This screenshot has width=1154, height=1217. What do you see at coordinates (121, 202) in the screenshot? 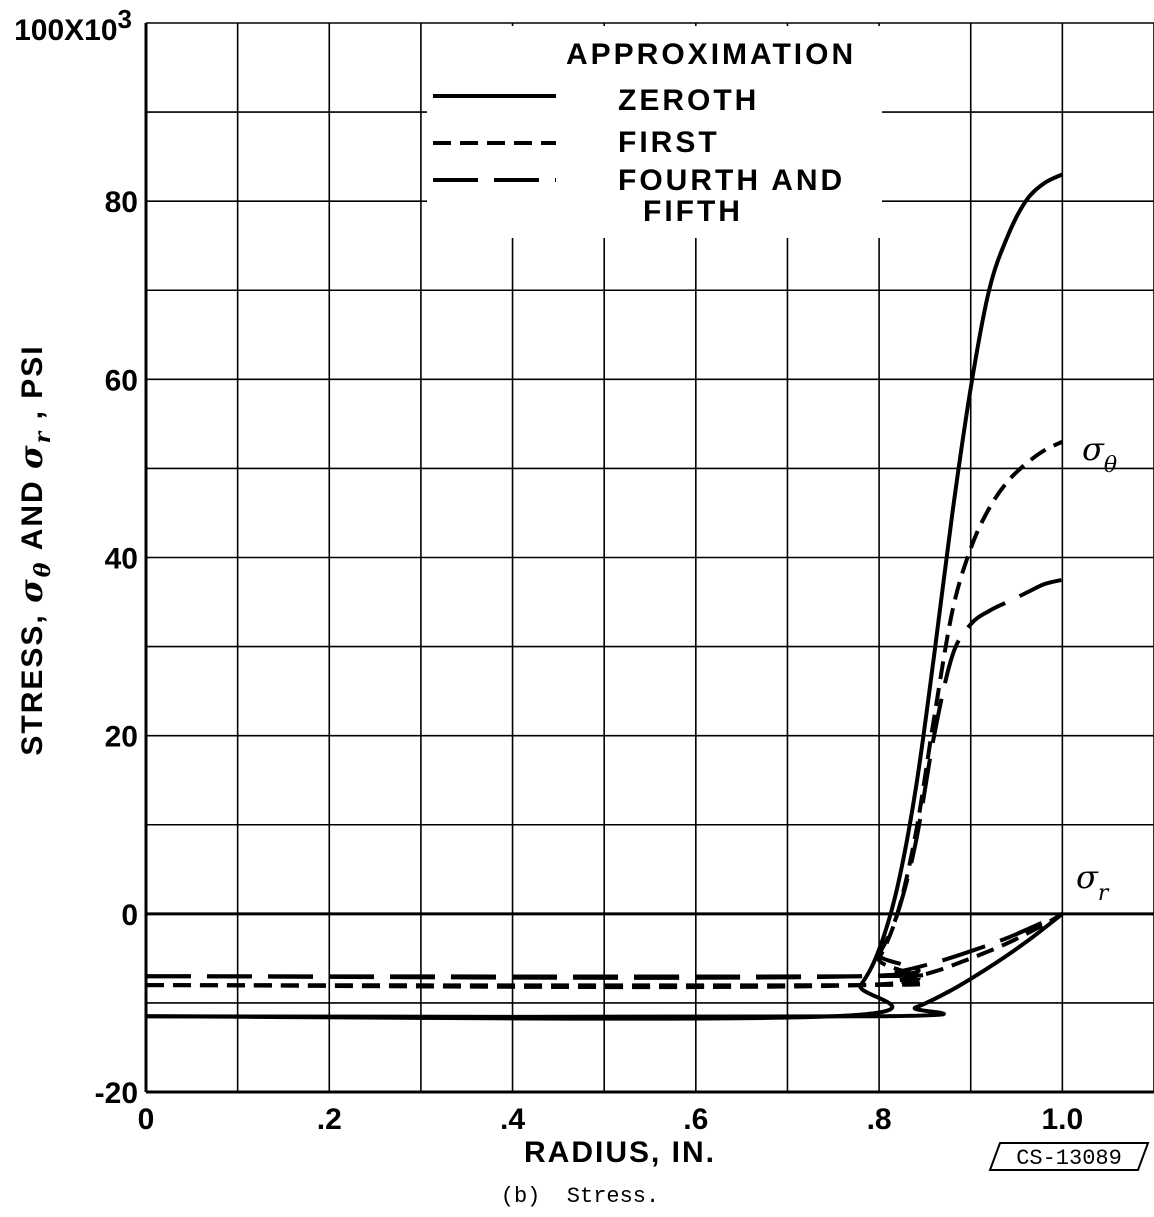
I see `y-tick-label: 80` at bounding box center [121, 202].